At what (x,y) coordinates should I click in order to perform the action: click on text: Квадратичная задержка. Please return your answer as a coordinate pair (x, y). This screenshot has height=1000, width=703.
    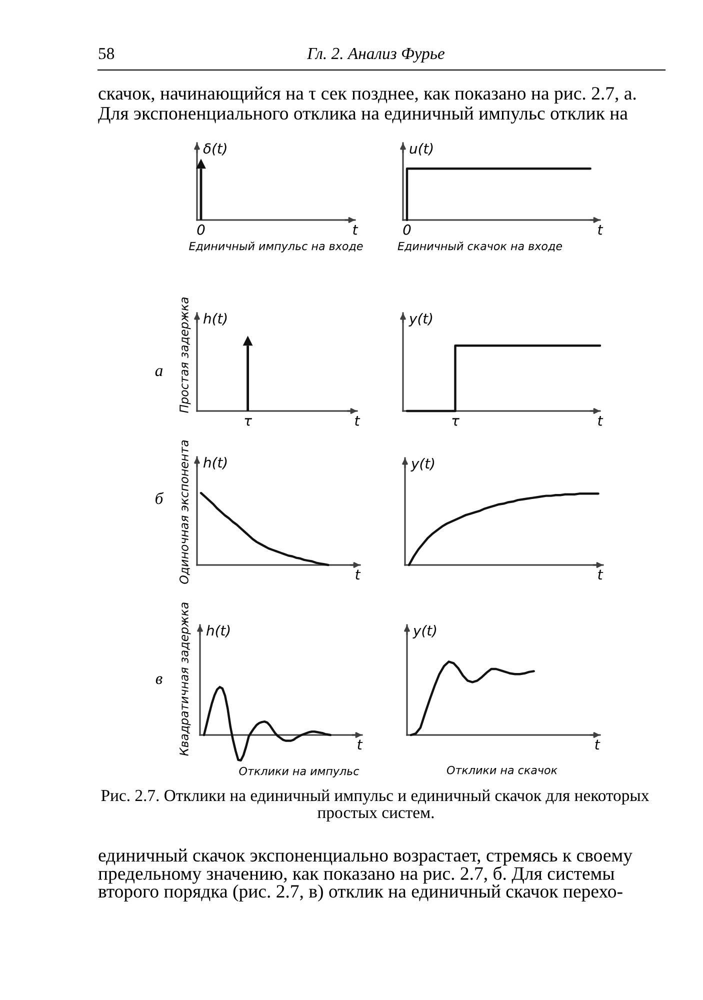
    Looking at the image, I should click on (185, 679).